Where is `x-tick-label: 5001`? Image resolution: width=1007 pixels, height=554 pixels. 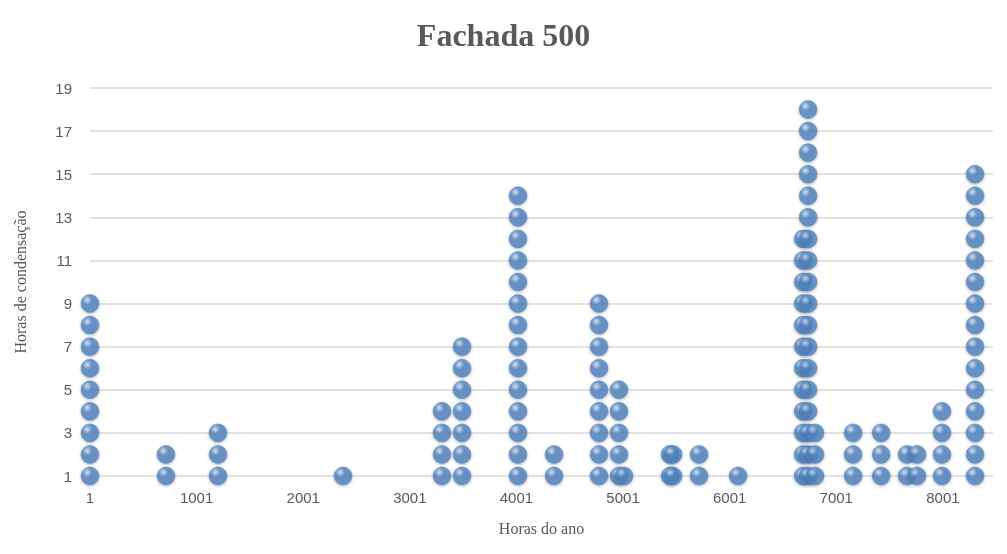
x-tick-label: 5001 is located at coordinates (623, 497).